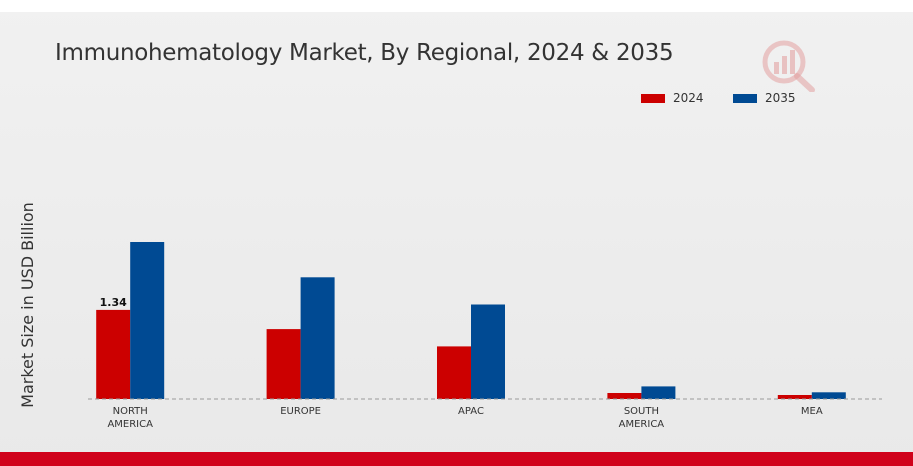 This screenshot has width=913, height=466. What do you see at coordinates (130, 418) in the screenshot?
I see `x-tick-label: NORTH AMERICA` at bounding box center [130, 418].